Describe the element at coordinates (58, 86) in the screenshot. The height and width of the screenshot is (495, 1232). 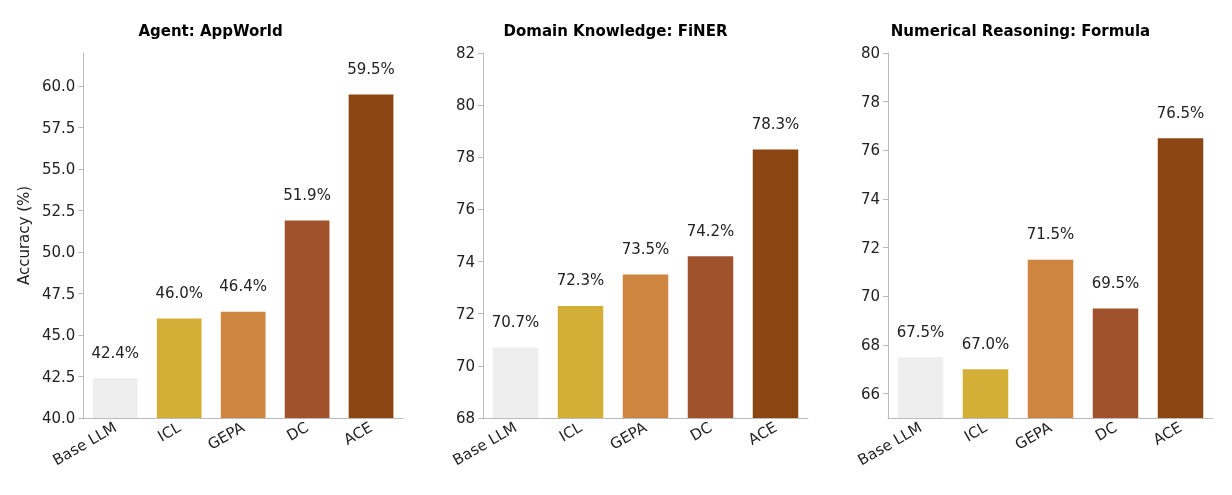
I see `y-tick-label: 60.0` at that location.